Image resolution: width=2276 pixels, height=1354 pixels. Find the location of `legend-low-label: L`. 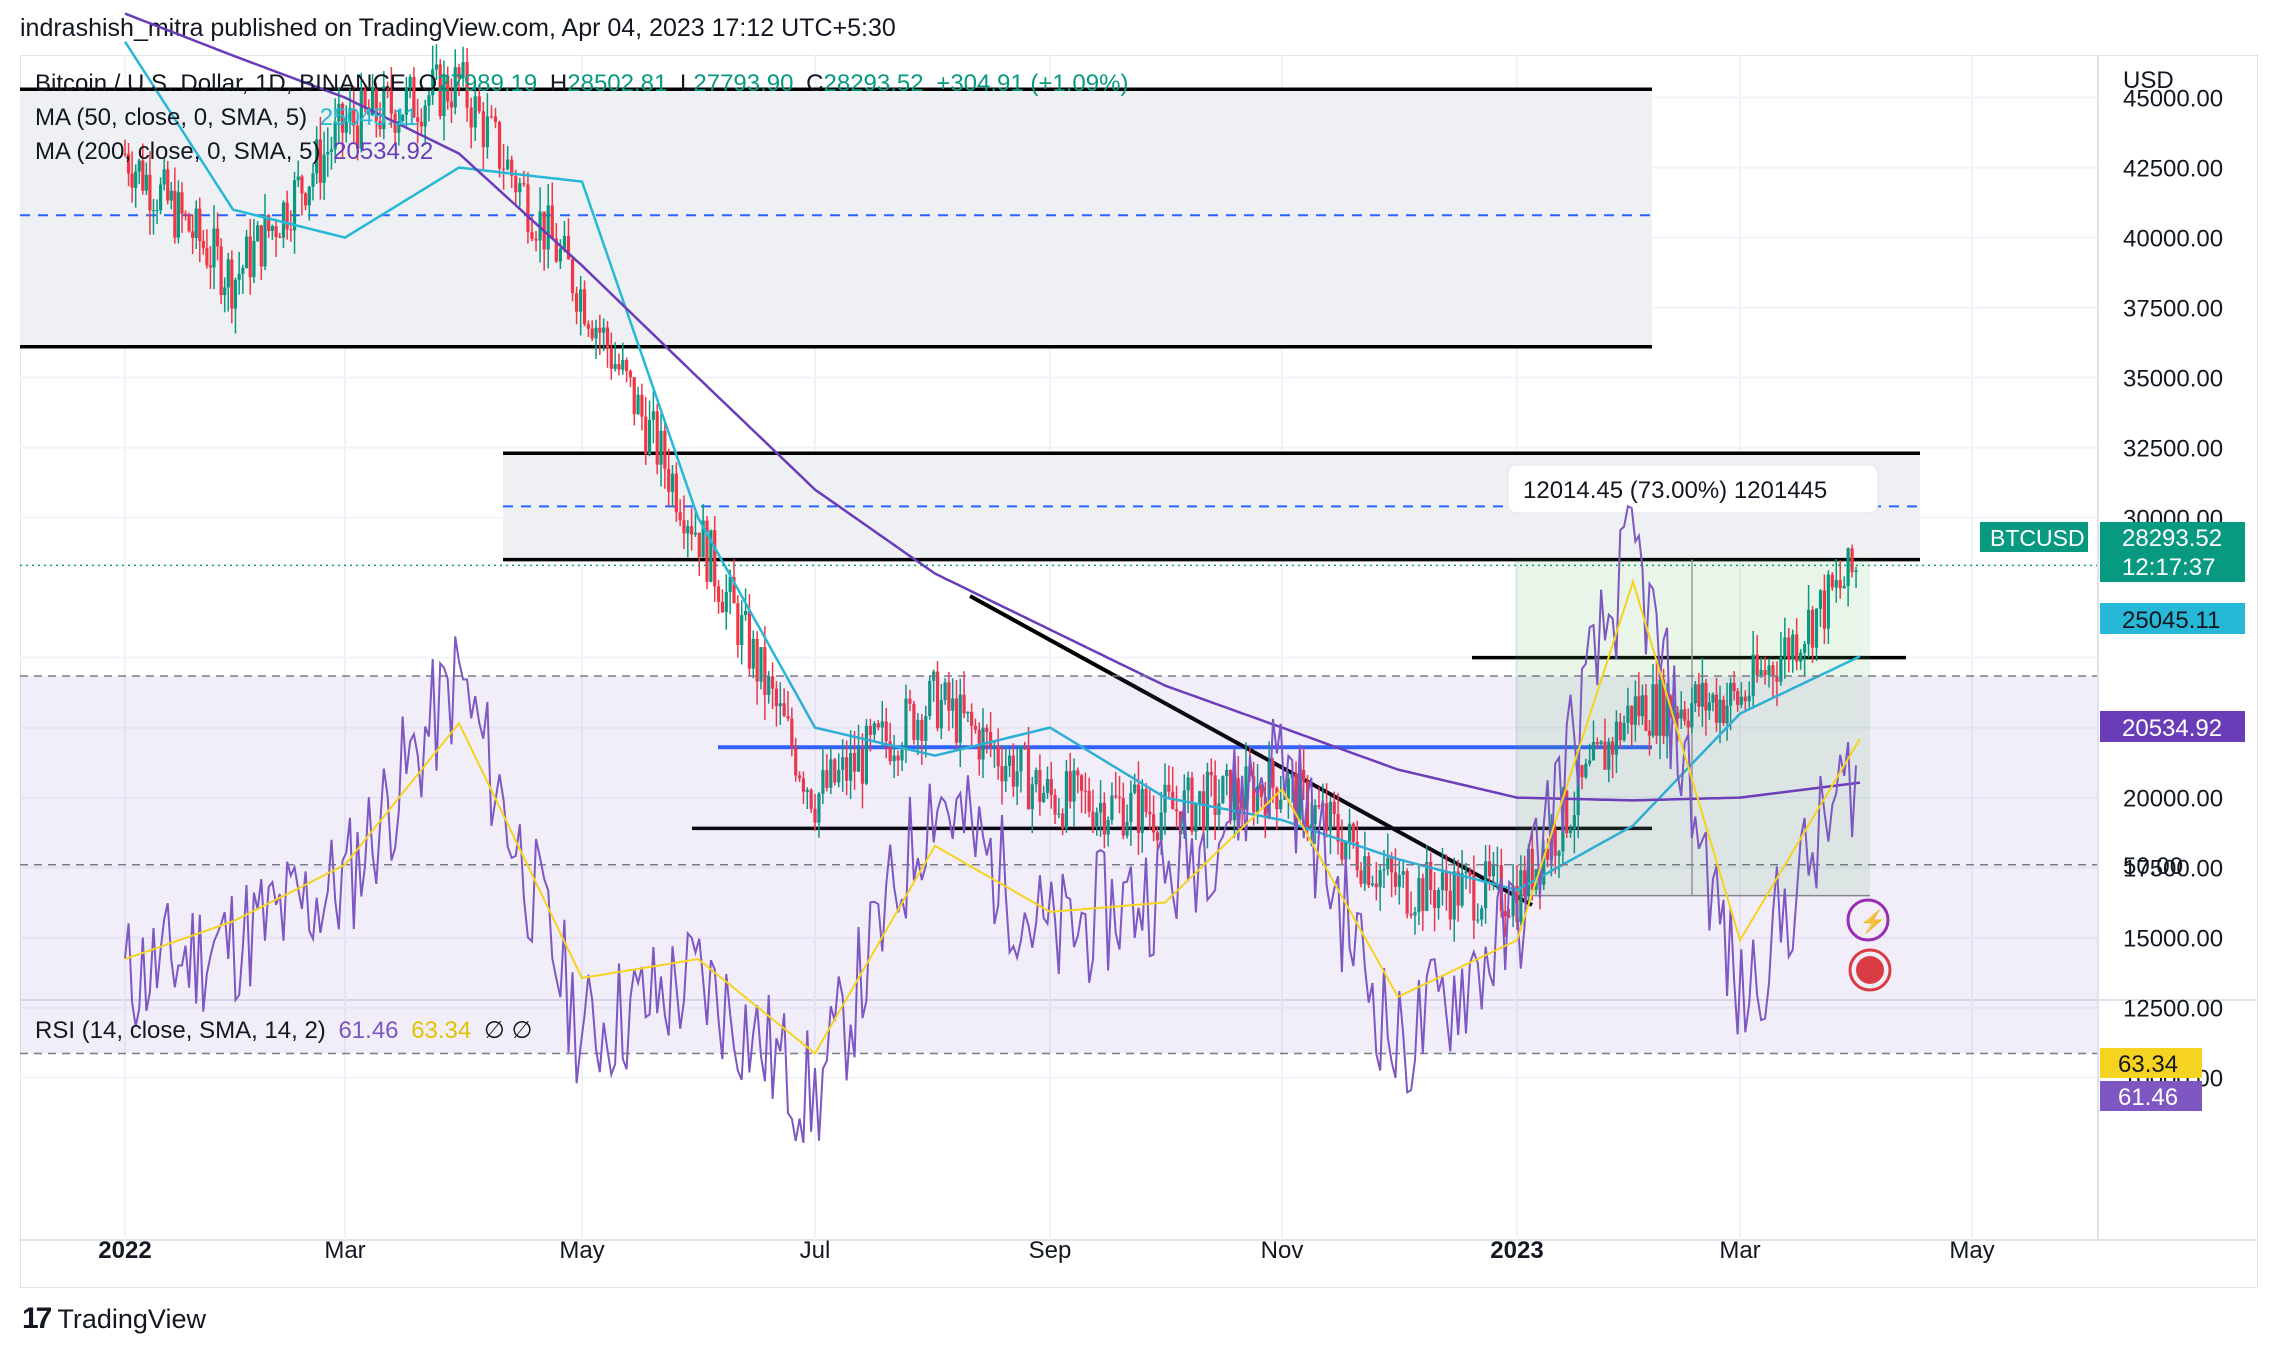

legend-low-label: L is located at coordinates (687, 83).